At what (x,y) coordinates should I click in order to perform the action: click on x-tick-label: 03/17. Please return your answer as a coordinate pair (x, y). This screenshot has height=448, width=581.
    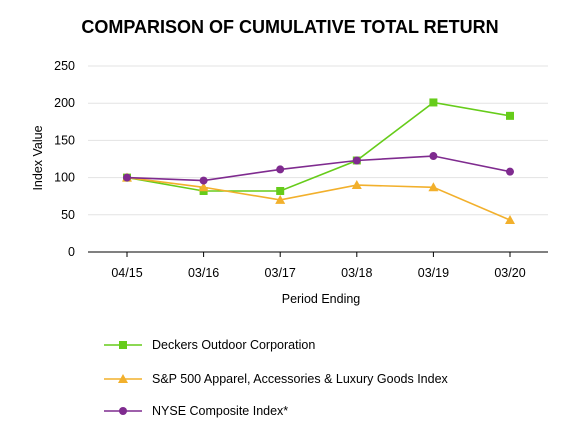
    Looking at the image, I should click on (280, 273).